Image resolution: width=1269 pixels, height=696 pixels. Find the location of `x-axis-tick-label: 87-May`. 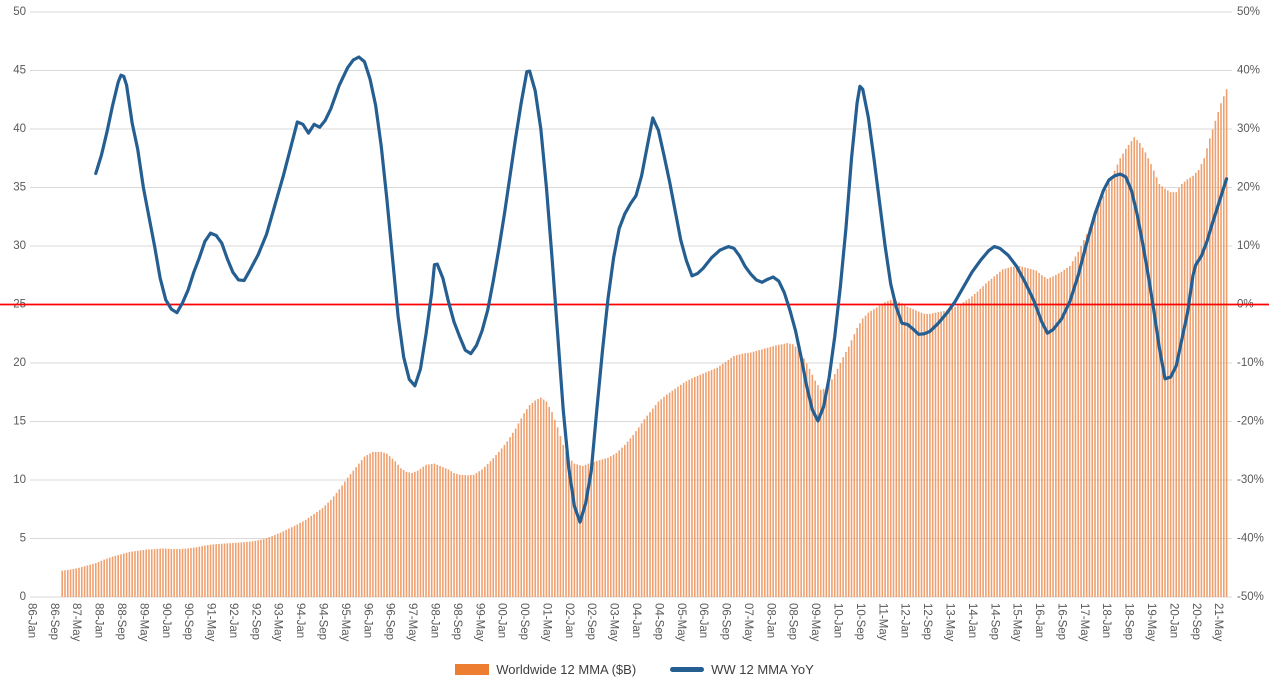

x-axis-tick-label: 87-May is located at coordinates (76, 622).